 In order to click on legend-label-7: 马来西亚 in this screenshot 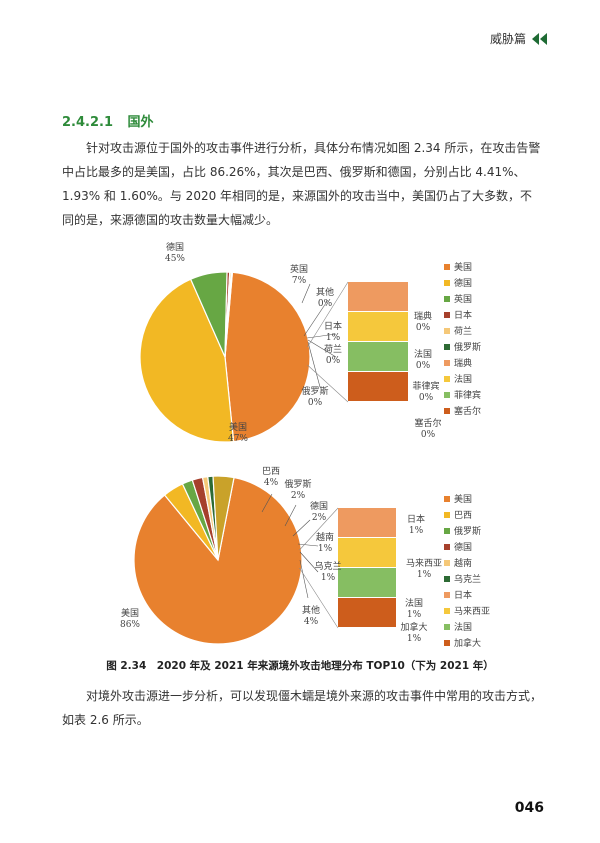, I will do `click(472, 611)`.